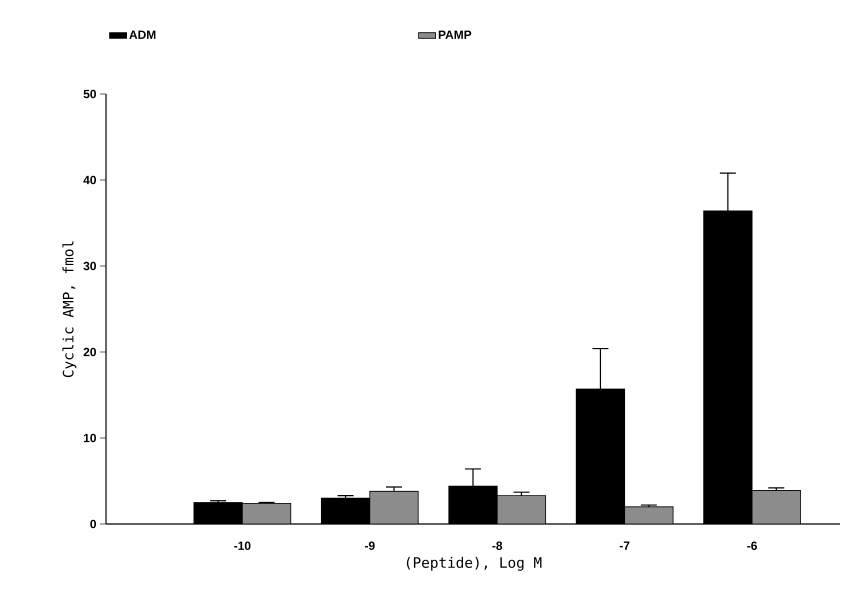 This screenshot has height=601, width=841. What do you see at coordinates (69, 309) in the screenshot?
I see `y-axis-title: Cyclic AMP, fmol` at bounding box center [69, 309].